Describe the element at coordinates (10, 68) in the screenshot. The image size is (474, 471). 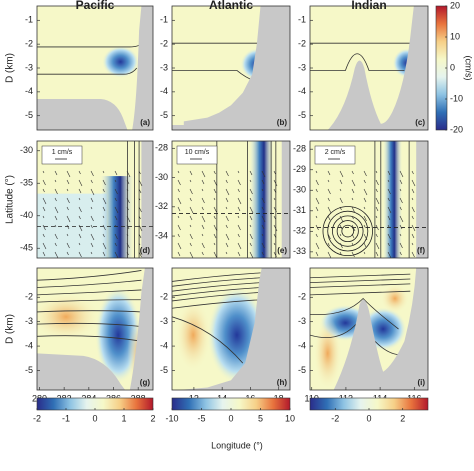
I see `y-axis-label: D (km)` at that location.